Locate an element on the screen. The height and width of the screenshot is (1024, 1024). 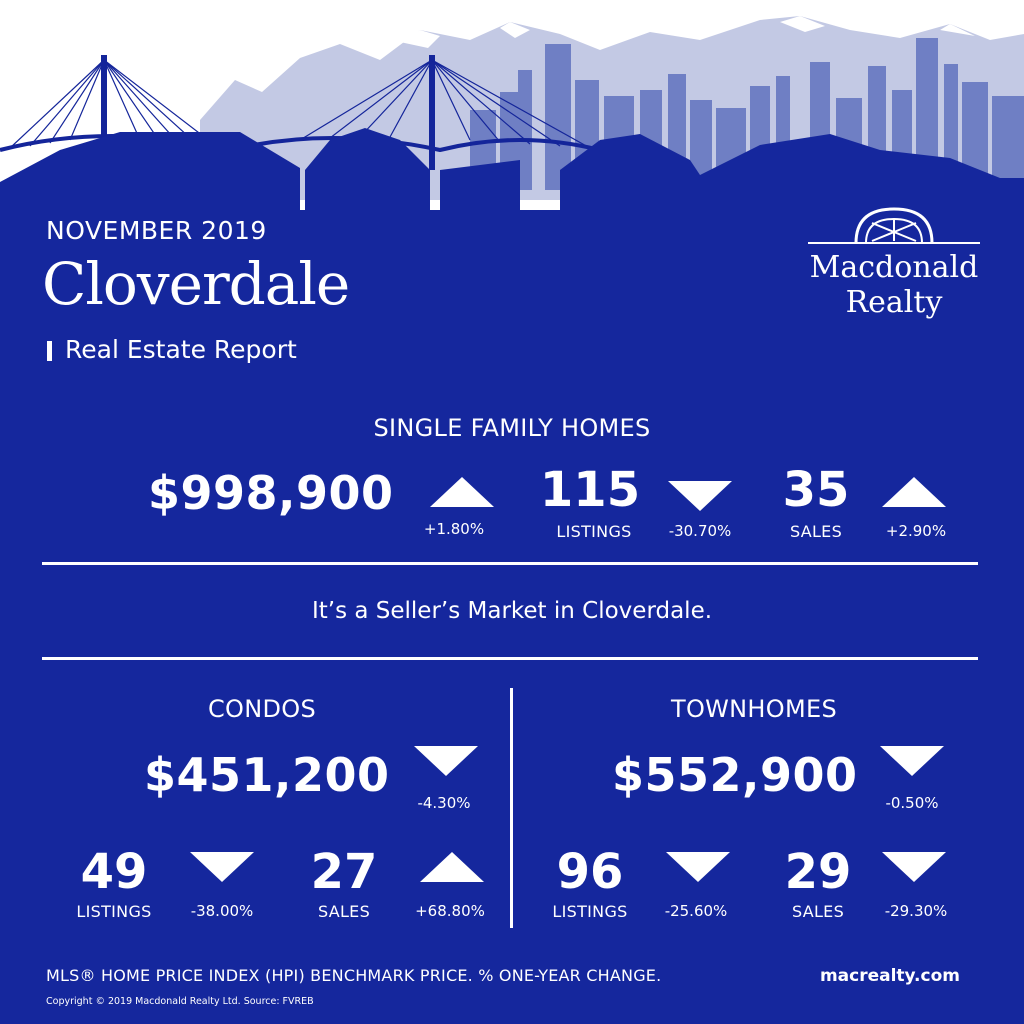
divider-bottom is located at coordinates (510, 658).